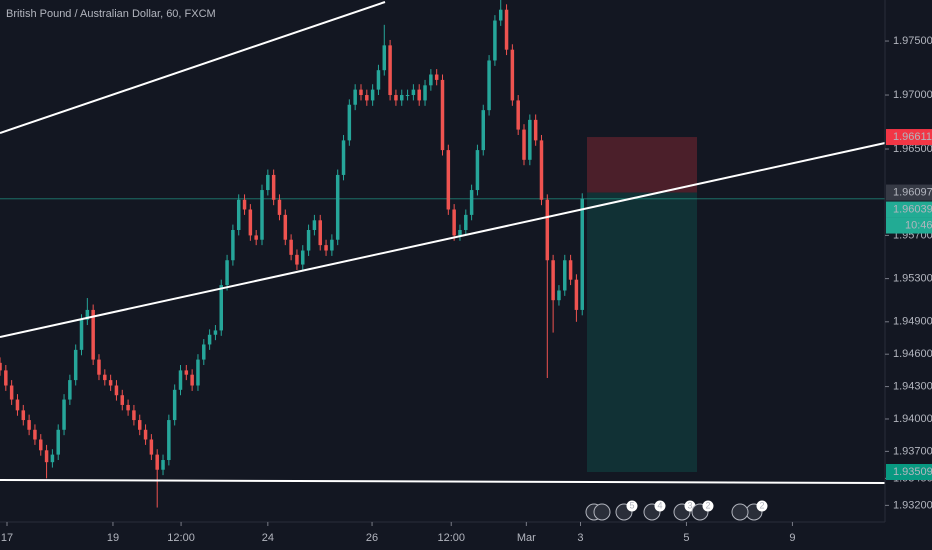  What do you see at coordinates (912, 209) in the screenshot?
I see `price-tag-label: 1.96039` at bounding box center [912, 209].